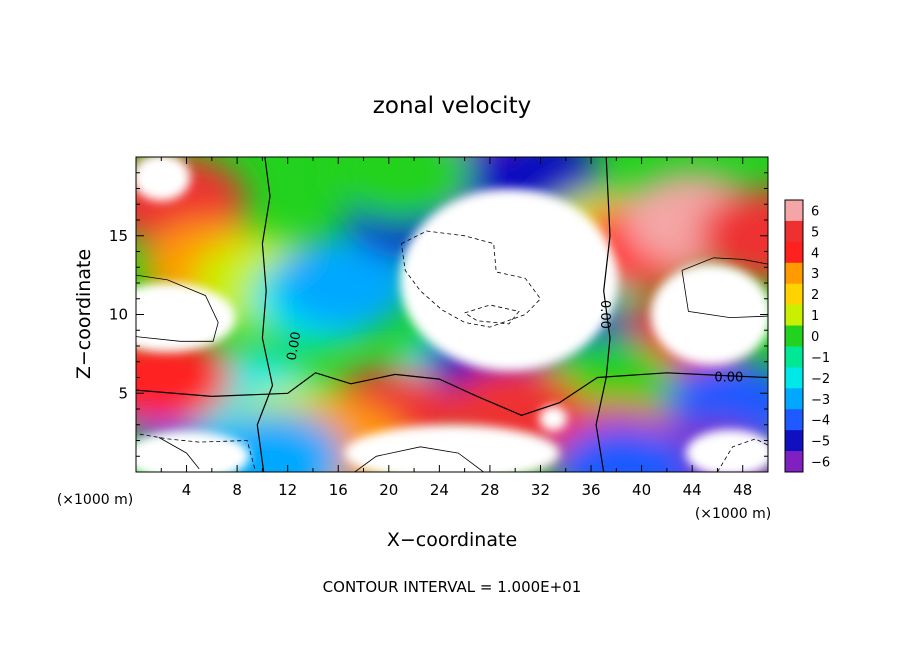  What do you see at coordinates (820, 421) in the screenshot?
I see `colorbar-label-10: −4` at bounding box center [820, 421].